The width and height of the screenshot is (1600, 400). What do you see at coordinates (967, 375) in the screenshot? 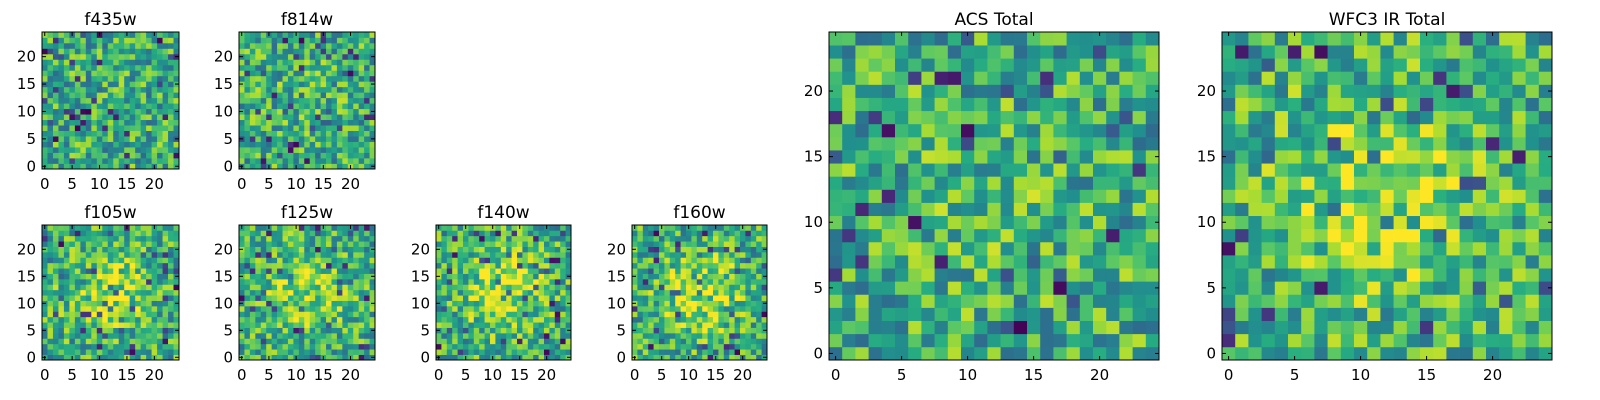
I see `x-tick-label: 10` at bounding box center [967, 375].